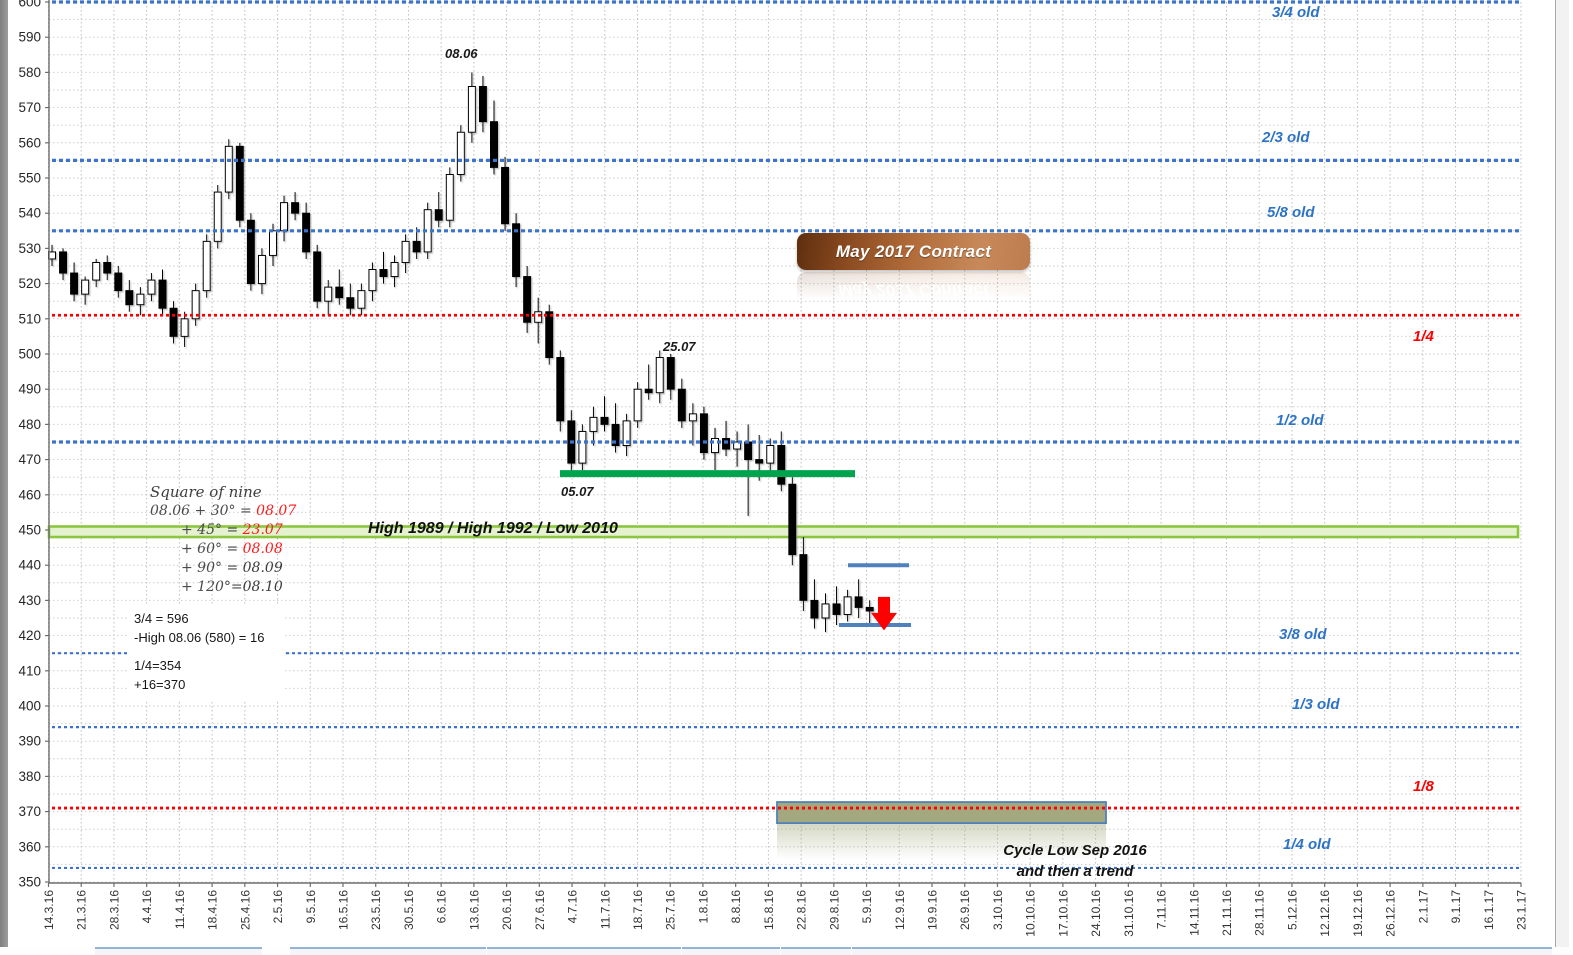 The height and width of the screenshot is (955, 1573). What do you see at coordinates (1075, 871) in the screenshot?
I see `cycle-note-line2: and then a trend` at bounding box center [1075, 871].